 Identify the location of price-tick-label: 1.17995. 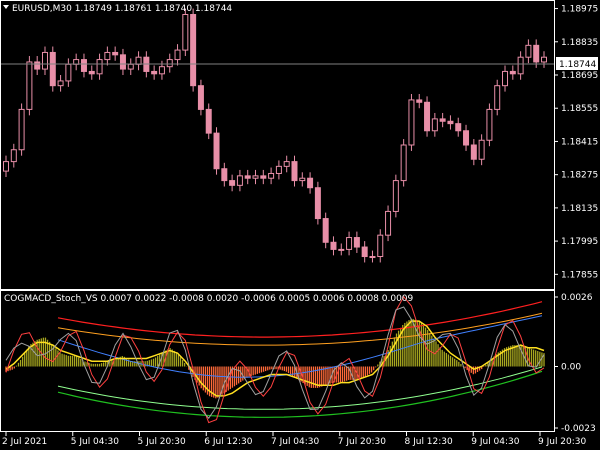
(579, 242).